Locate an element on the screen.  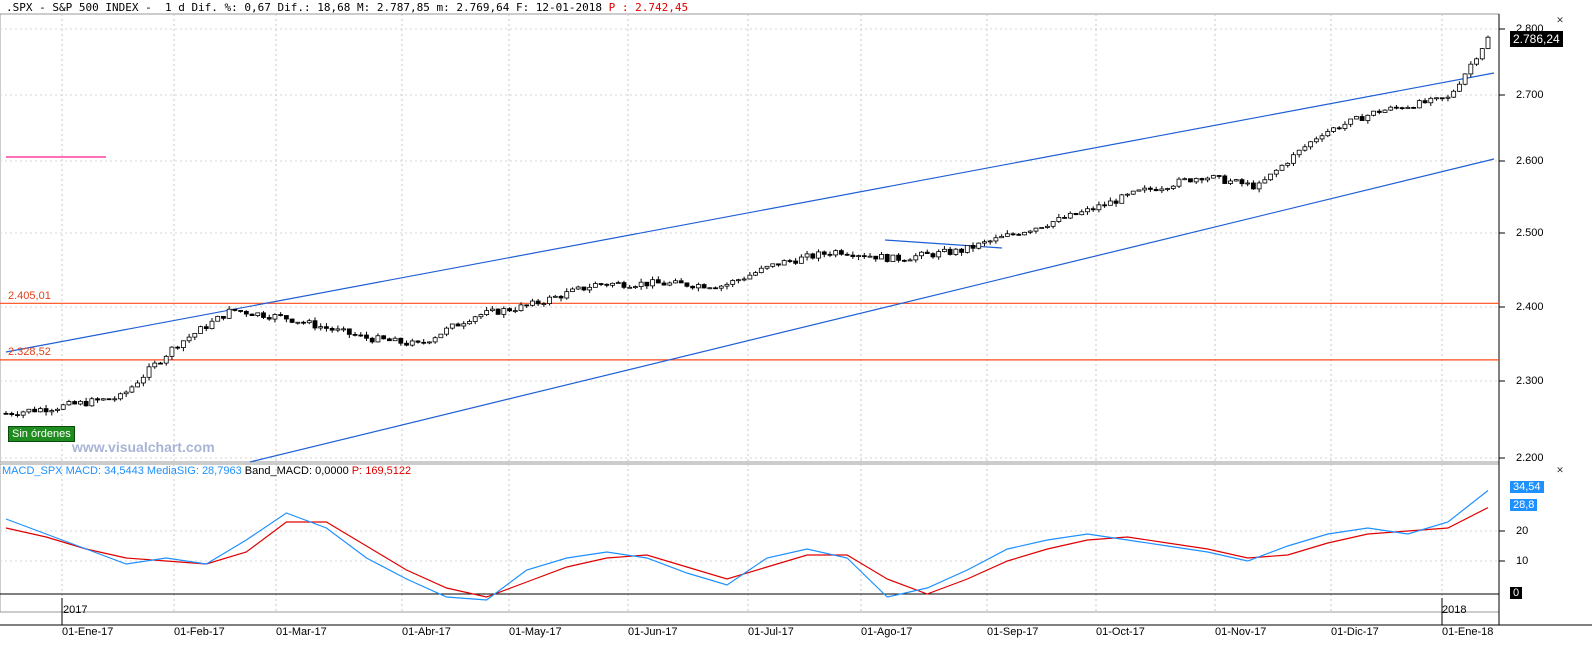
level-label-upper: 2.405,01 is located at coordinates (29, 296).